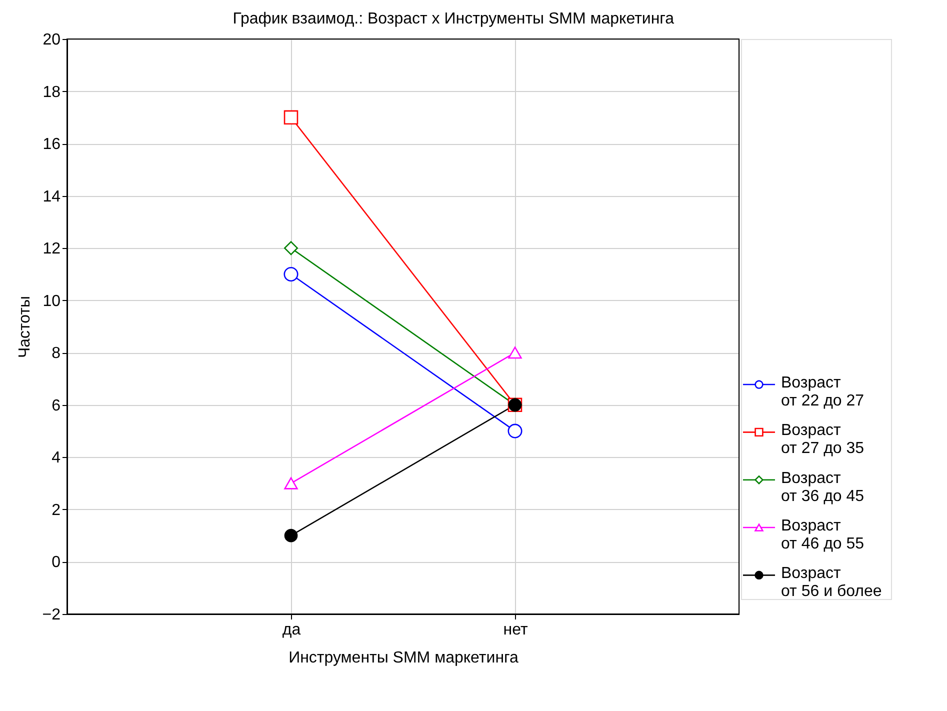 The height and width of the screenshot is (711, 947). Describe the element at coordinates (822, 487) in the screenshot. I see `legend-label: Возраст от 36 до 45` at that location.